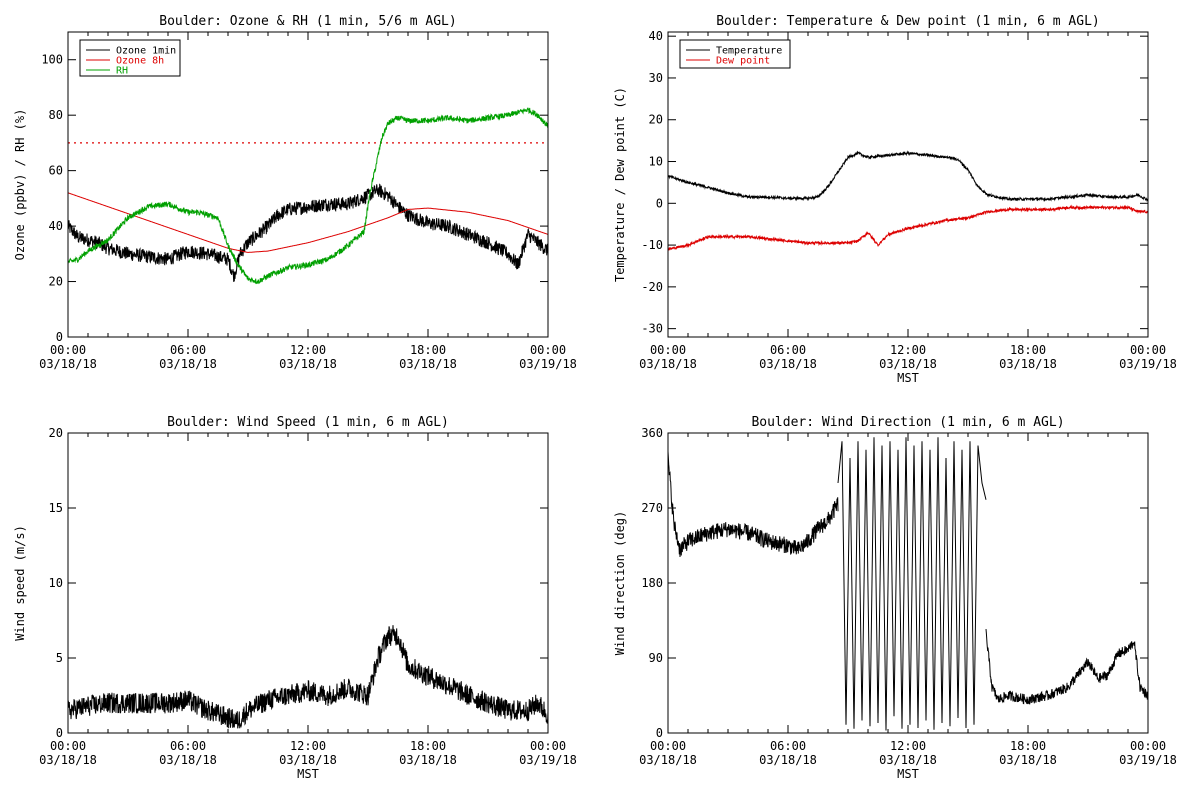 The width and height of the screenshot is (1200, 804). Describe the element at coordinates (908, 228) in the screenshot. I see `series-line-dew-point` at that location.